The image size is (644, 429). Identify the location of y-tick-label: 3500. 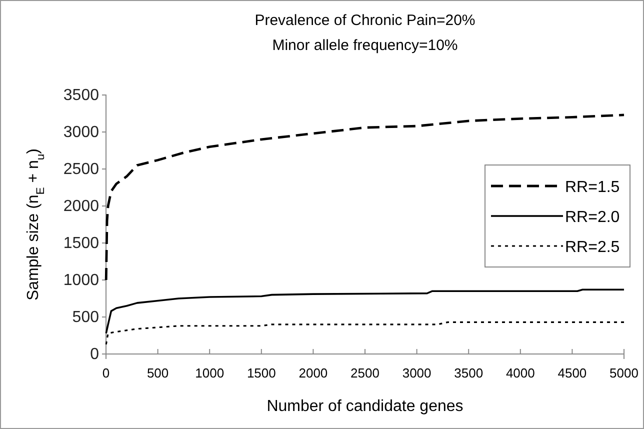
(81, 95).